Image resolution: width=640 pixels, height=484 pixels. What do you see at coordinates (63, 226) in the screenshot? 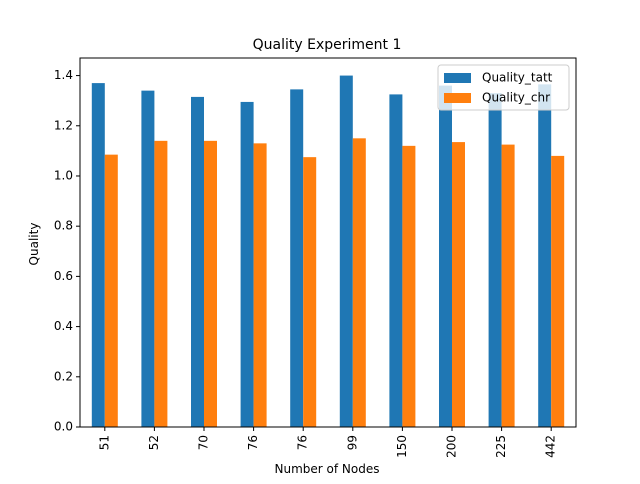
I see `y-tick-label: 0.8` at bounding box center [63, 226].